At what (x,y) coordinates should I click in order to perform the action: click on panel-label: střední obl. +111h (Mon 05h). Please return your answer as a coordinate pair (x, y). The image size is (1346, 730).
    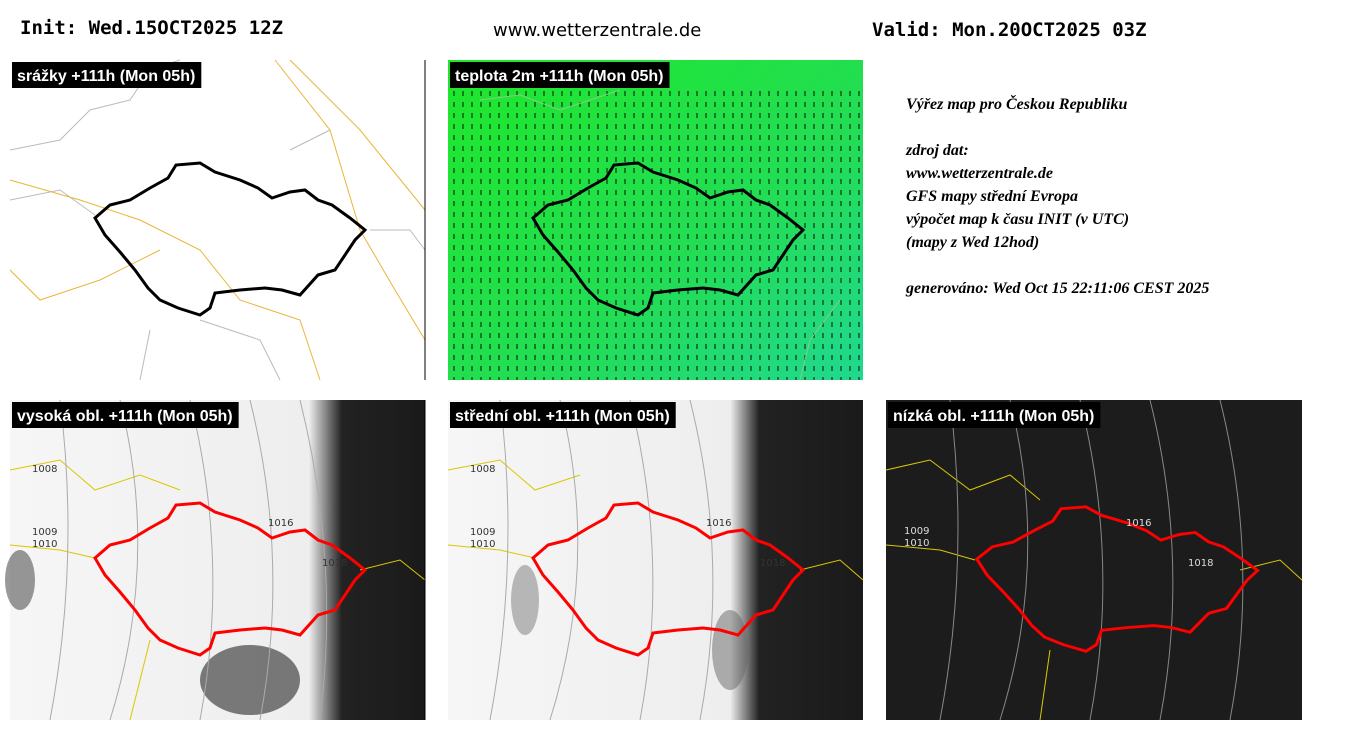
    Looking at the image, I should click on (562, 416).